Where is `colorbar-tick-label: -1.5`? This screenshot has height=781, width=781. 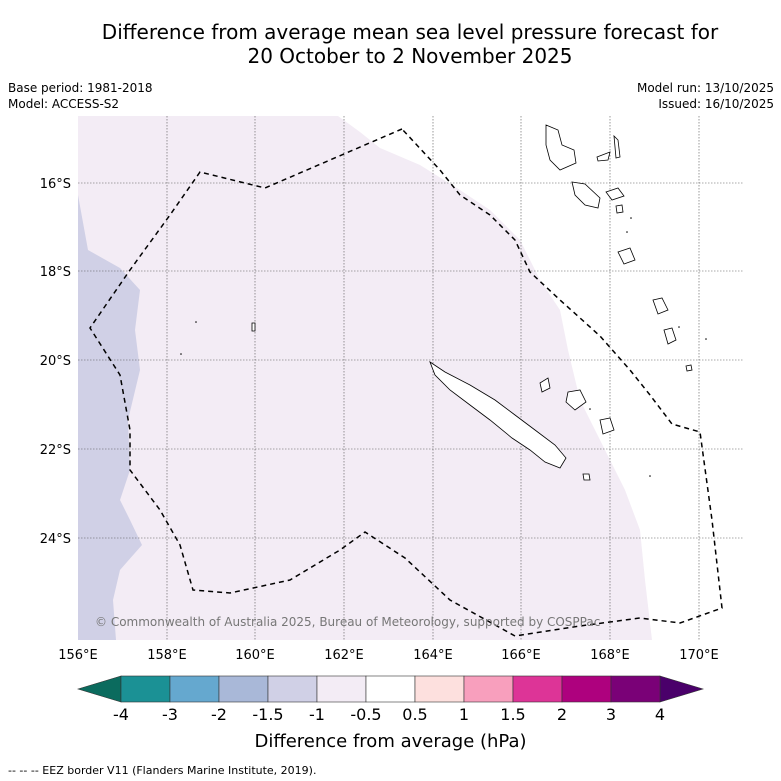 colorbar-tick-label: -1.5 is located at coordinates (267, 714).